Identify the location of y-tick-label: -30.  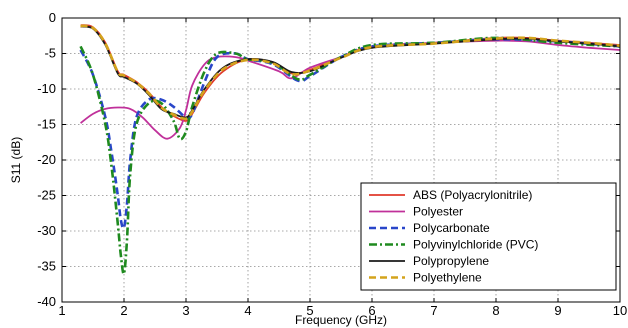
(46, 230).